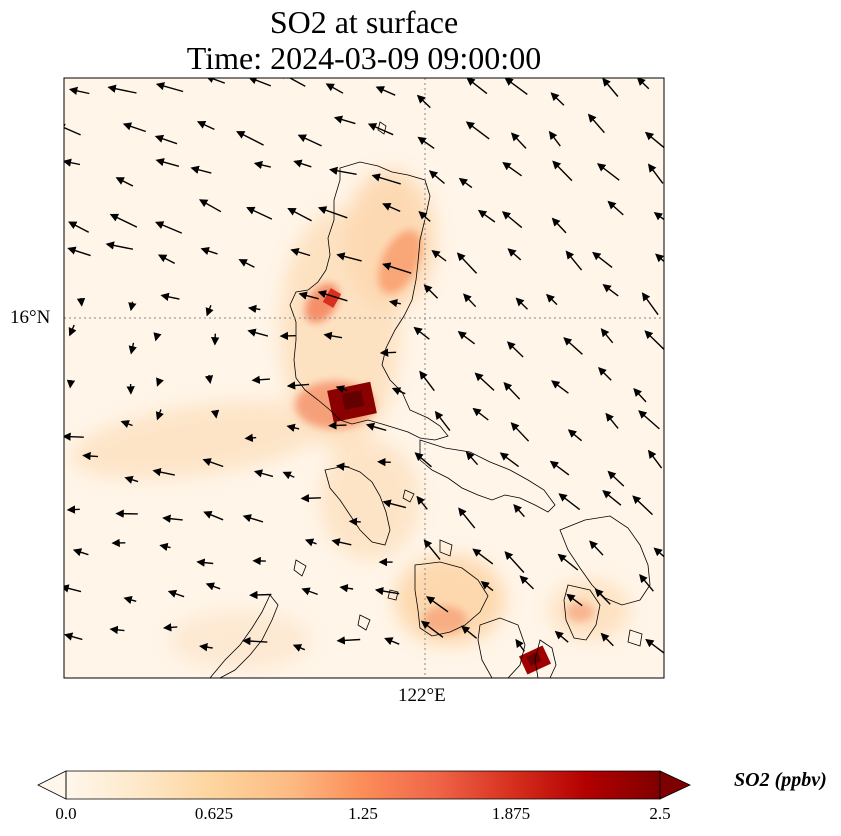  What do you see at coordinates (363, 785) in the screenshot?
I see `colorbar-gradient` at bounding box center [363, 785].